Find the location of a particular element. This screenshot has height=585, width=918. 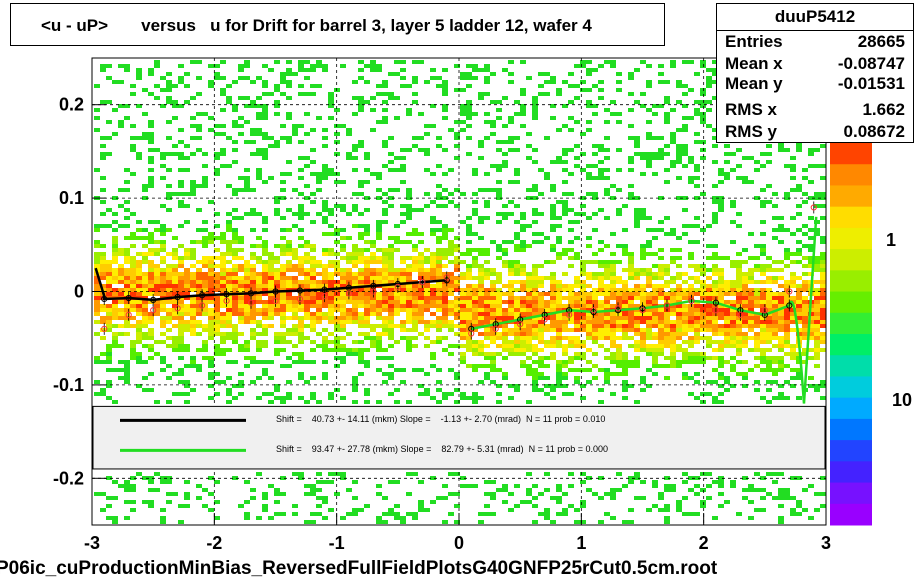

palette-swatch is located at coordinates (851, 514).